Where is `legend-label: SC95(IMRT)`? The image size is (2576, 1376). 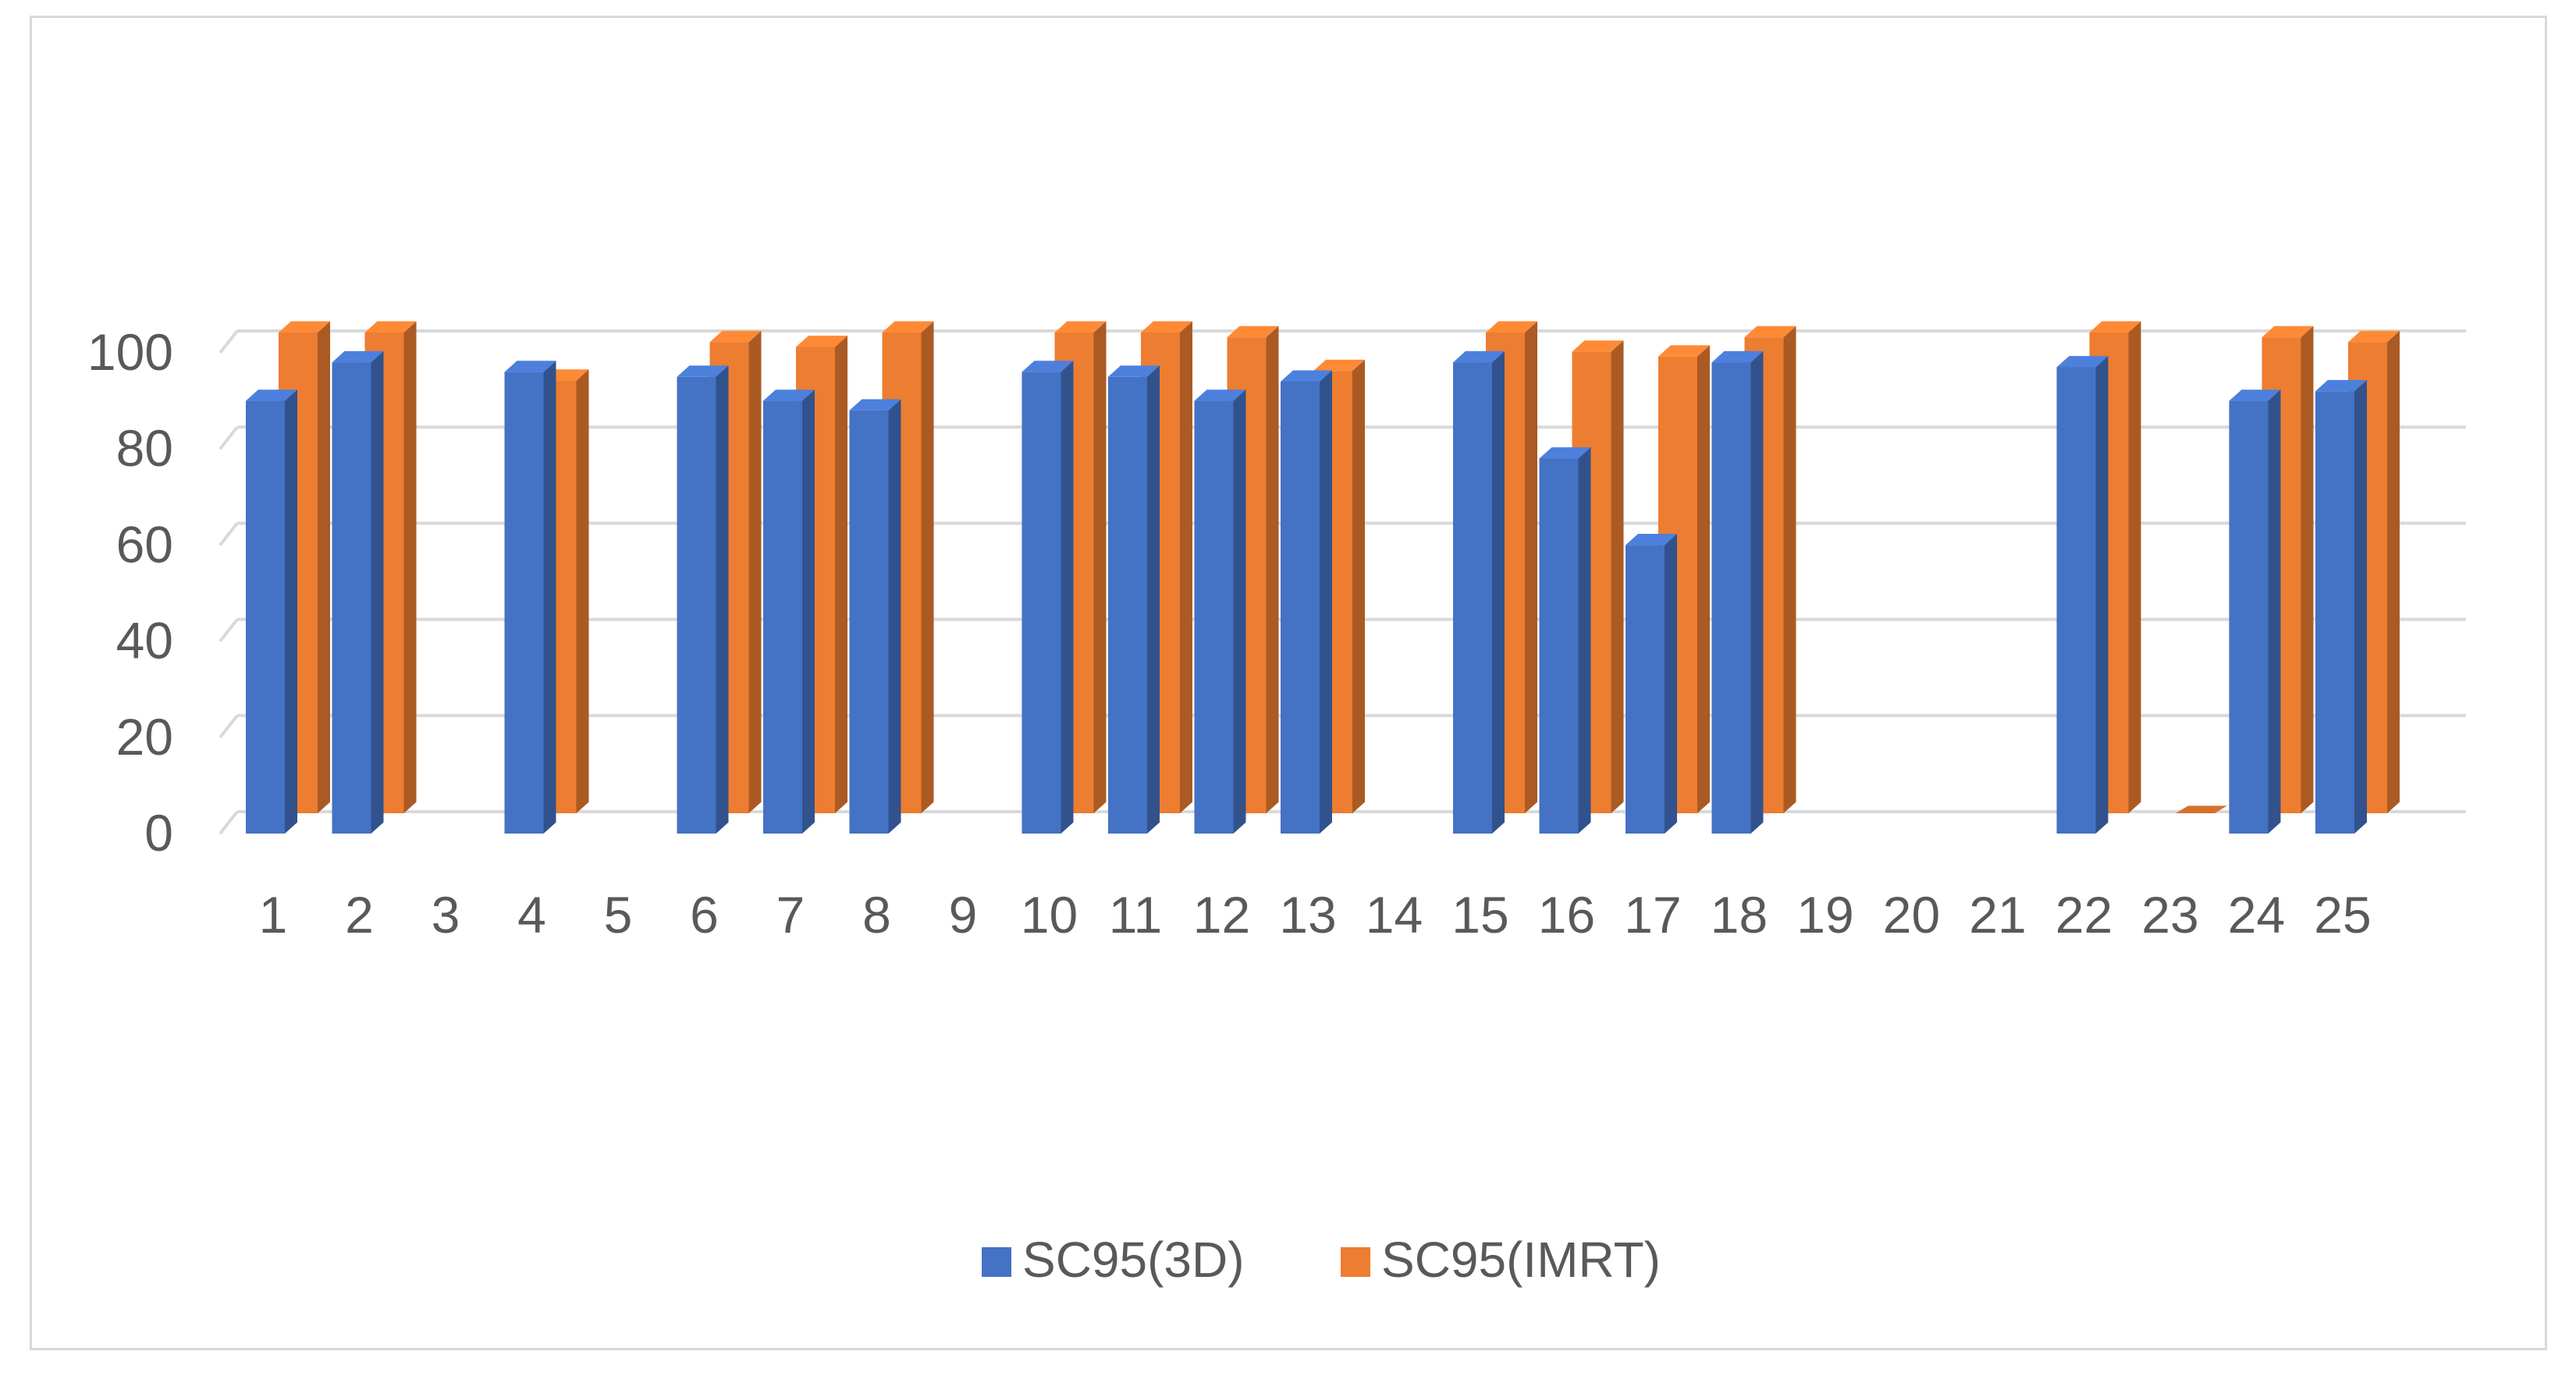 legend-label: SC95(IMRT) is located at coordinates (1521, 1260).